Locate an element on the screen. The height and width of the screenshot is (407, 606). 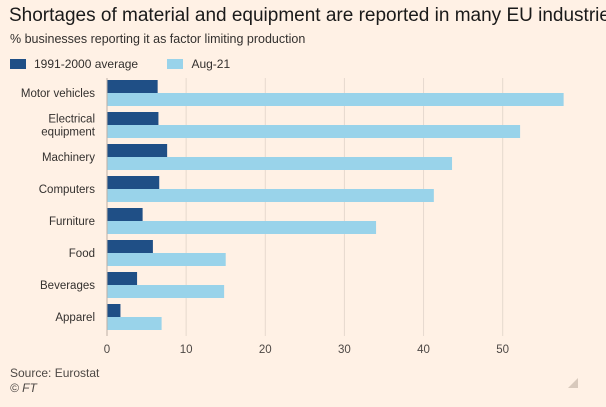
legend-label-1991-2000: 1991-2000 average is located at coordinates (86, 64).